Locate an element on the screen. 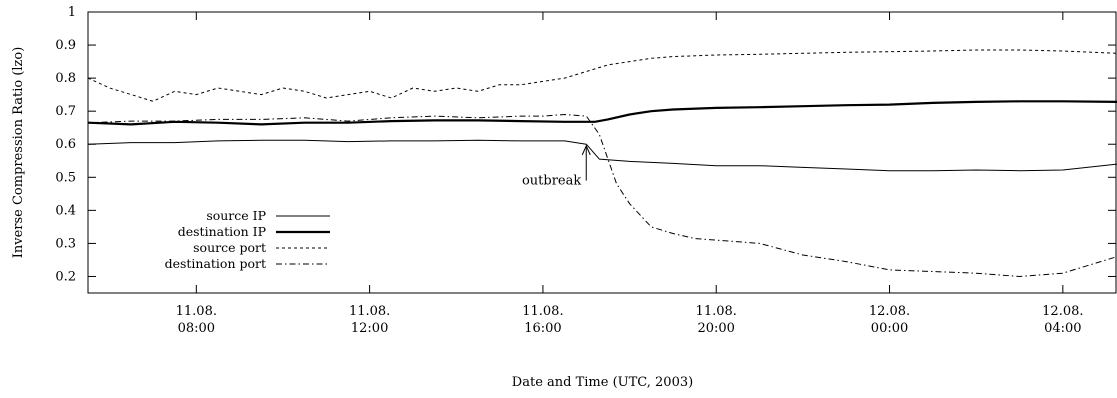 The image size is (1117, 398). annotation-layer: outbreak is located at coordinates (556, 166).